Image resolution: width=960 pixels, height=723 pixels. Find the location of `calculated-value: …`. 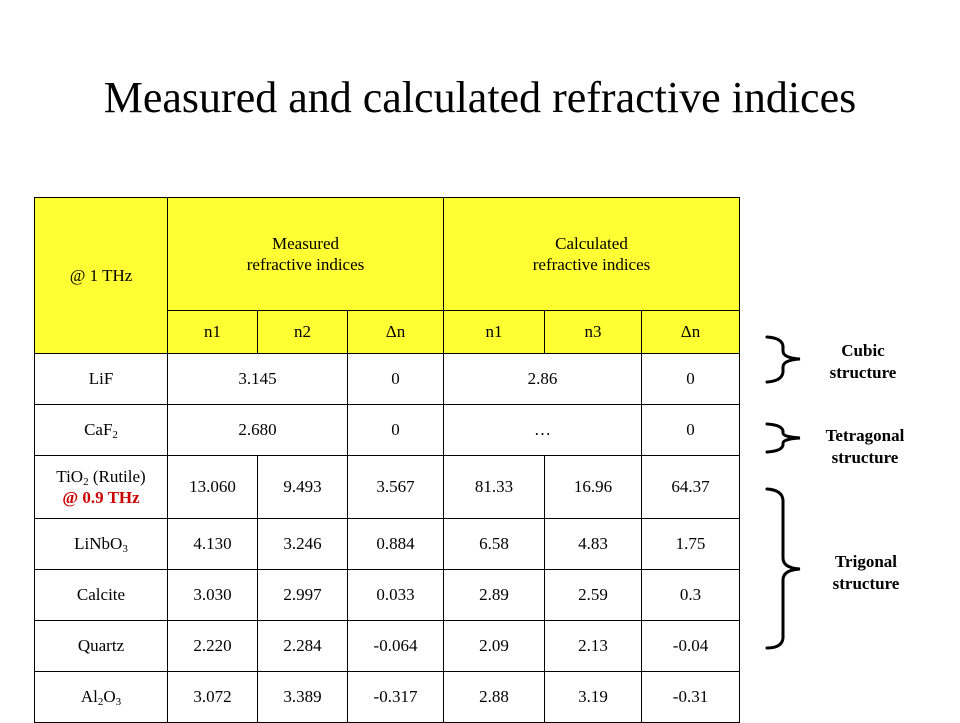

calculated-value: … is located at coordinates (542, 430).